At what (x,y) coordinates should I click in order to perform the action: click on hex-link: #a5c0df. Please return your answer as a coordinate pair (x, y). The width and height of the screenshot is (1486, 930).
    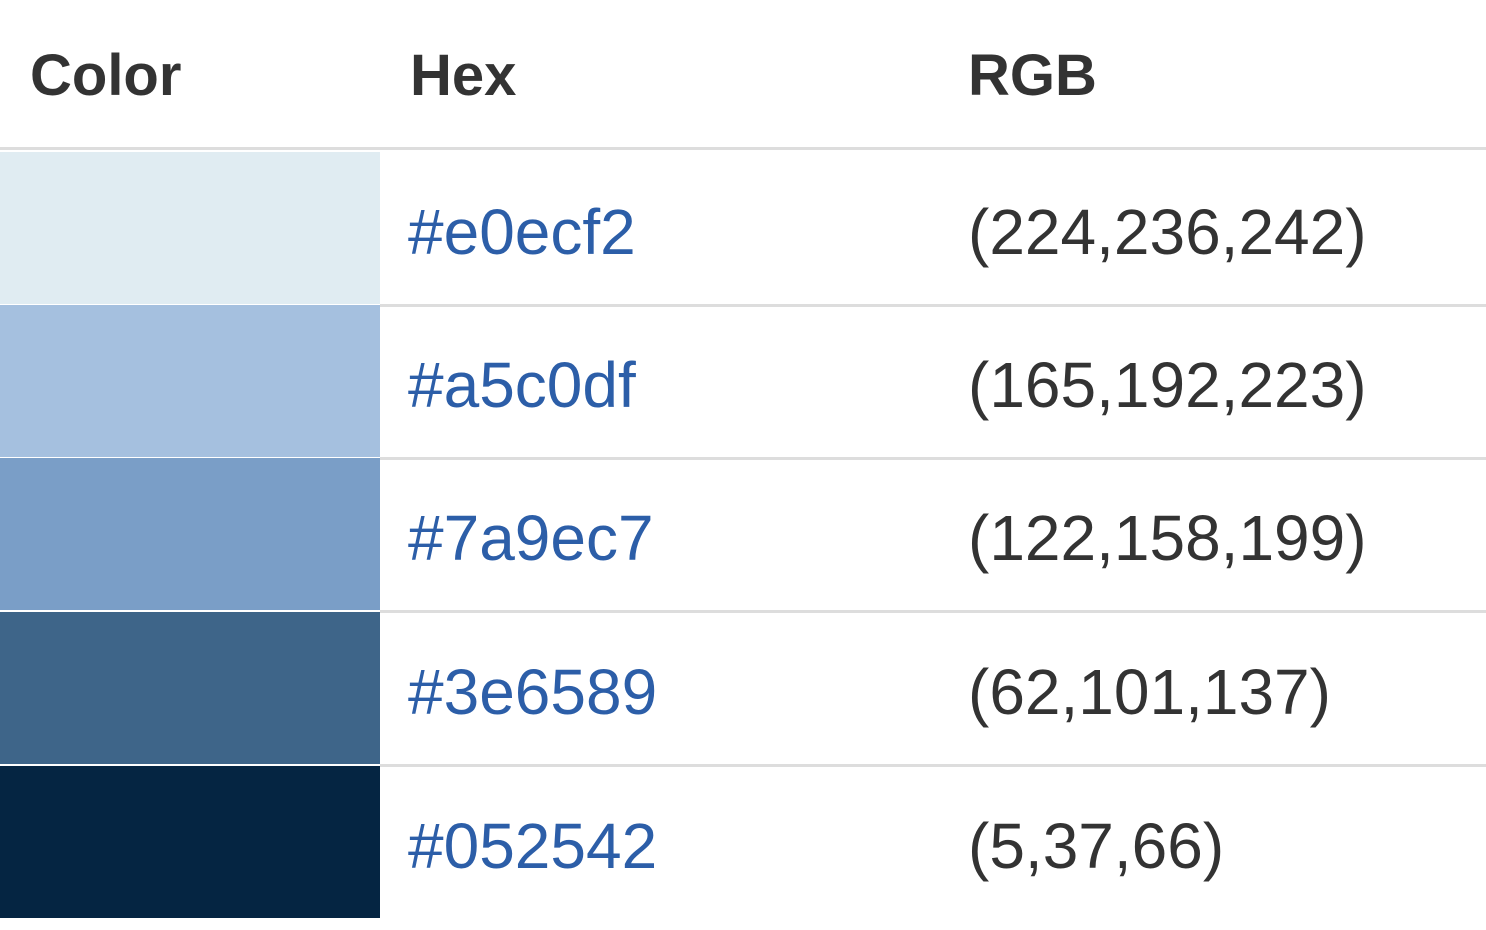
    Looking at the image, I should click on (522, 385).